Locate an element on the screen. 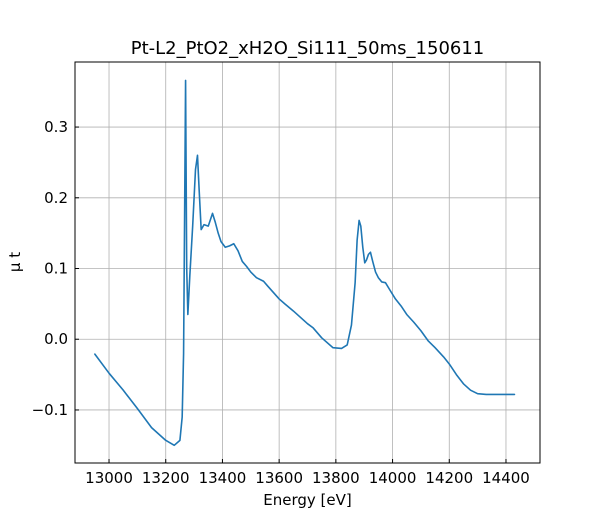 This screenshot has width=600, height=520. y-tick-label: 0.2 is located at coordinates (56, 198).